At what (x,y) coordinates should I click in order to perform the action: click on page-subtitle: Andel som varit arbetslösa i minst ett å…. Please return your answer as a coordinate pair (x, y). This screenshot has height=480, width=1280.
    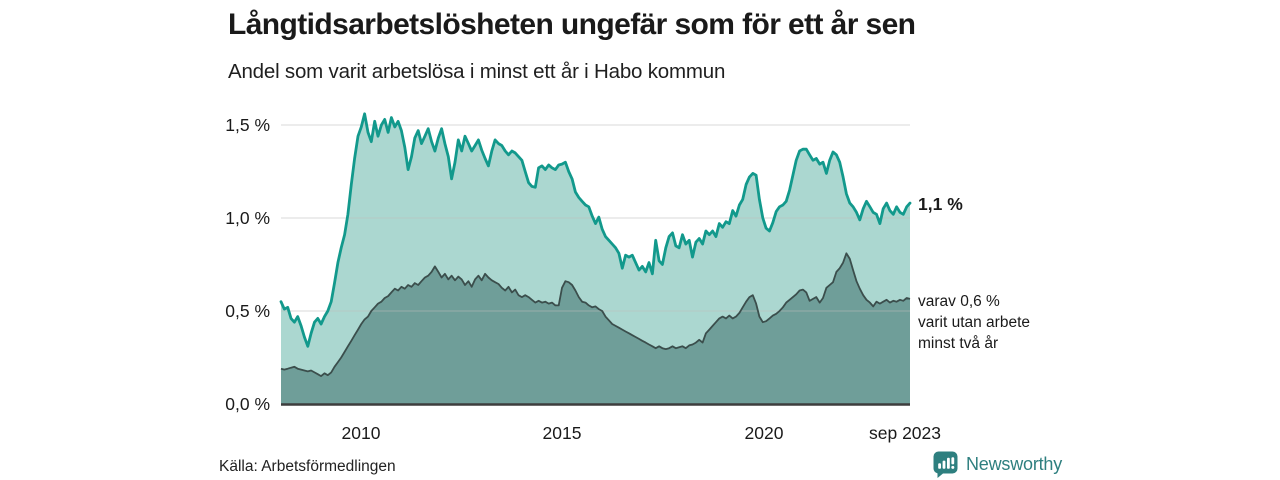
    Looking at the image, I should click on (477, 71).